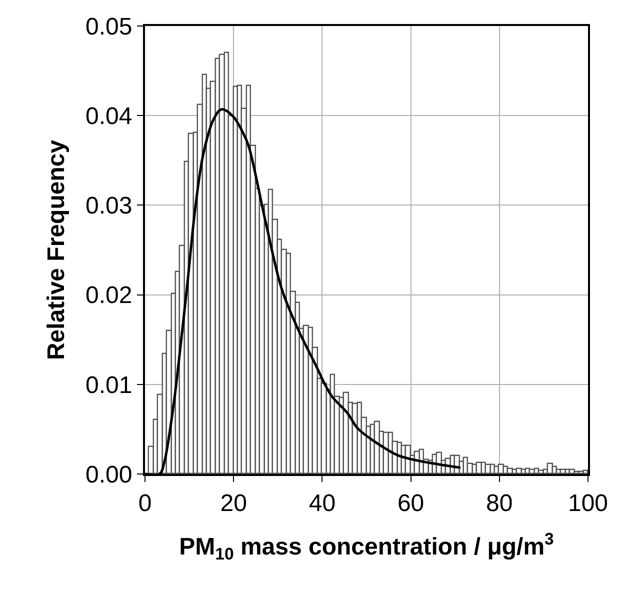 The image size is (620, 596). What do you see at coordinates (108, 26) in the screenshot?
I see `y-tick-label: 0.05` at bounding box center [108, 26].